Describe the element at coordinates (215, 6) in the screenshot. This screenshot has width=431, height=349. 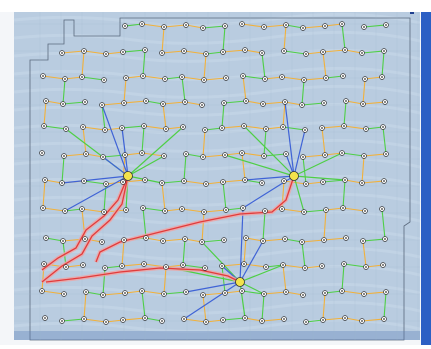
I see `map-header-bar` at that location.